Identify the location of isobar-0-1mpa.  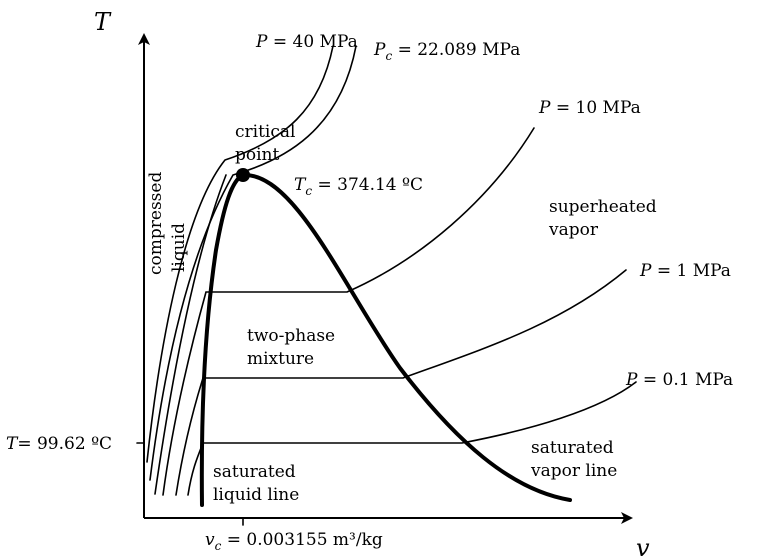
(412, 438).